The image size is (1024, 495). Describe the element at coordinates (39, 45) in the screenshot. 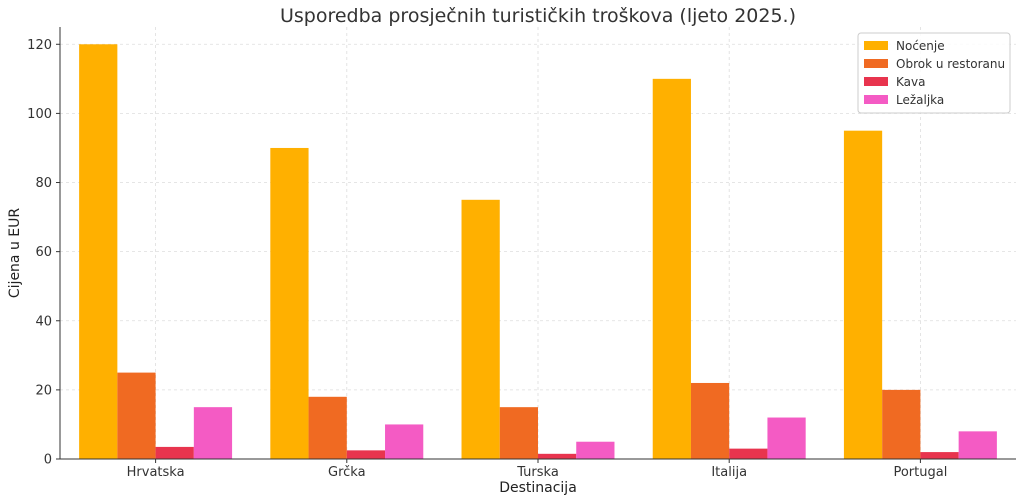

I see `y-tick-label: 120` at that location.